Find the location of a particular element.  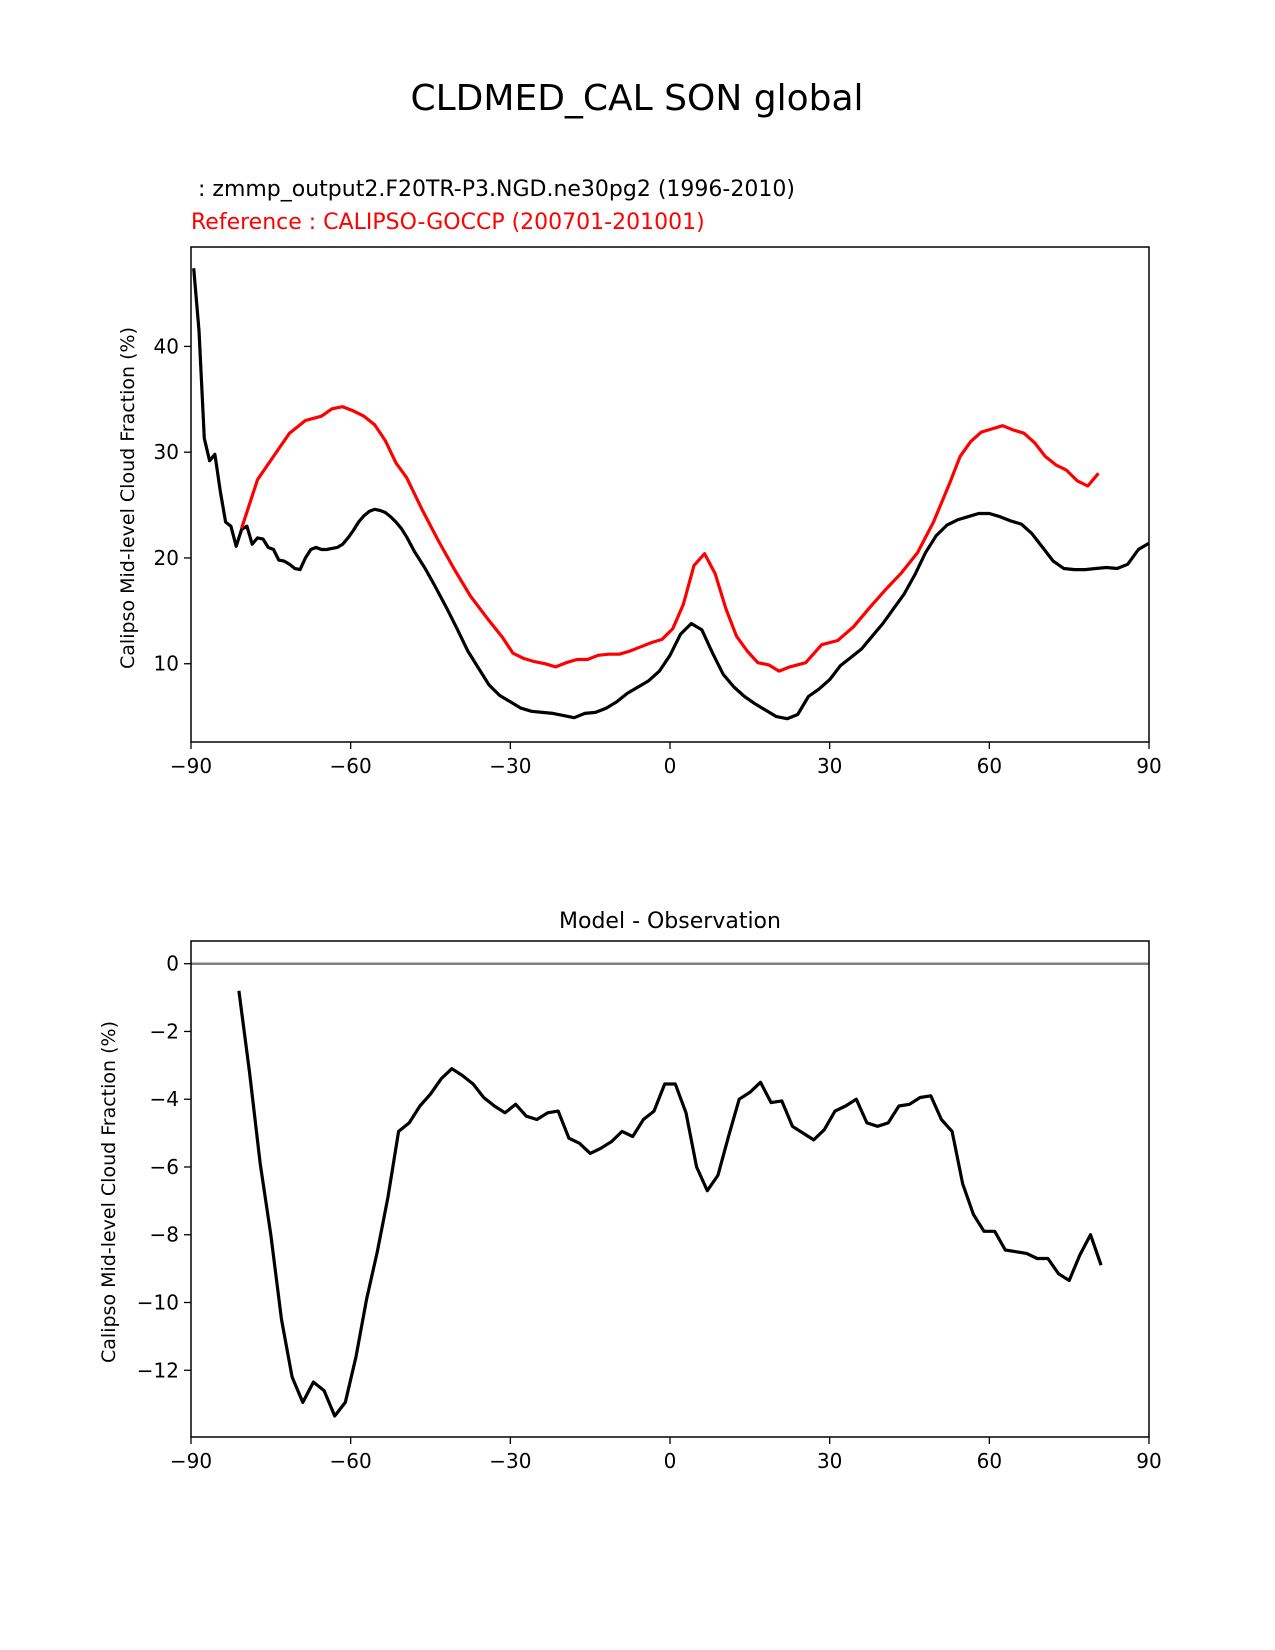

y-tick-label: 0 is located at coordinates (172, 964).